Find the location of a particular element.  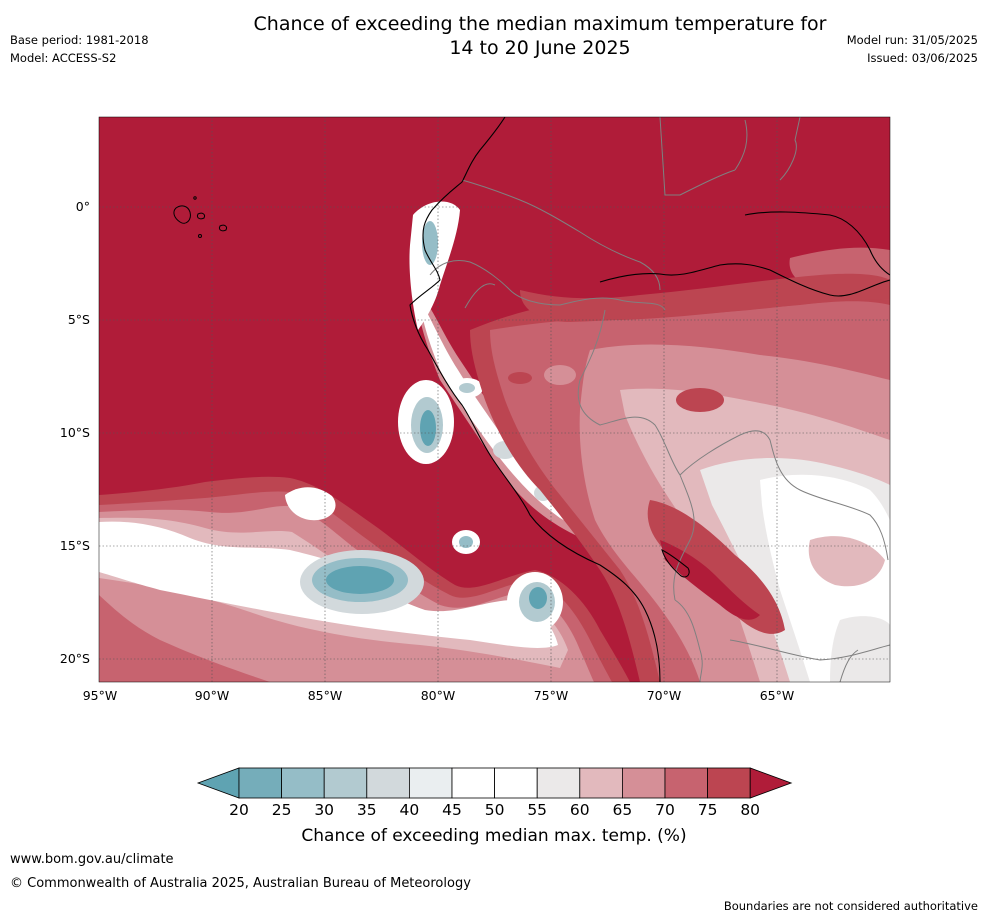

colorbar-tick-label: 80 is located at coordinates (750, 810).